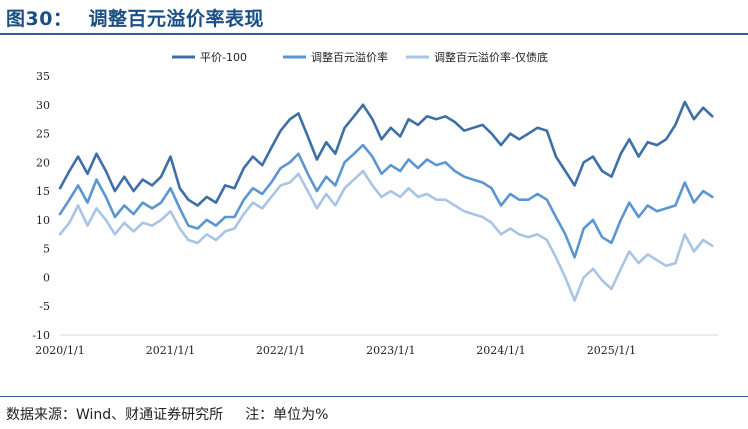 Image resolution: width=748 pixels, height=429 pixels. I want to click on y-tick-label: 20, so click(43, 162).